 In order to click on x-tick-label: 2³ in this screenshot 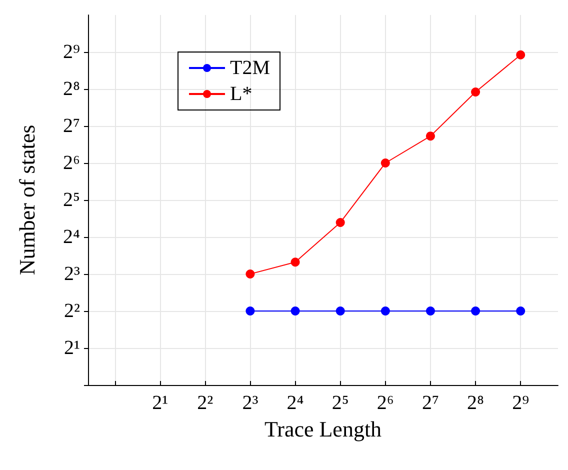, I will do `click(250, 403)`.